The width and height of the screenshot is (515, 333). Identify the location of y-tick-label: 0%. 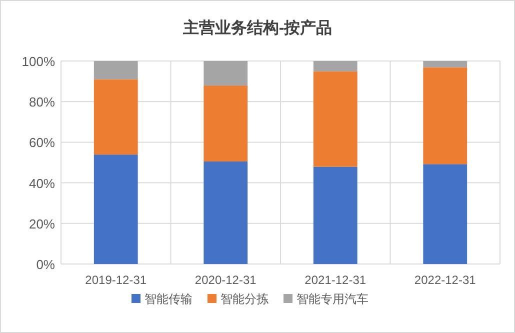
(46, 264).